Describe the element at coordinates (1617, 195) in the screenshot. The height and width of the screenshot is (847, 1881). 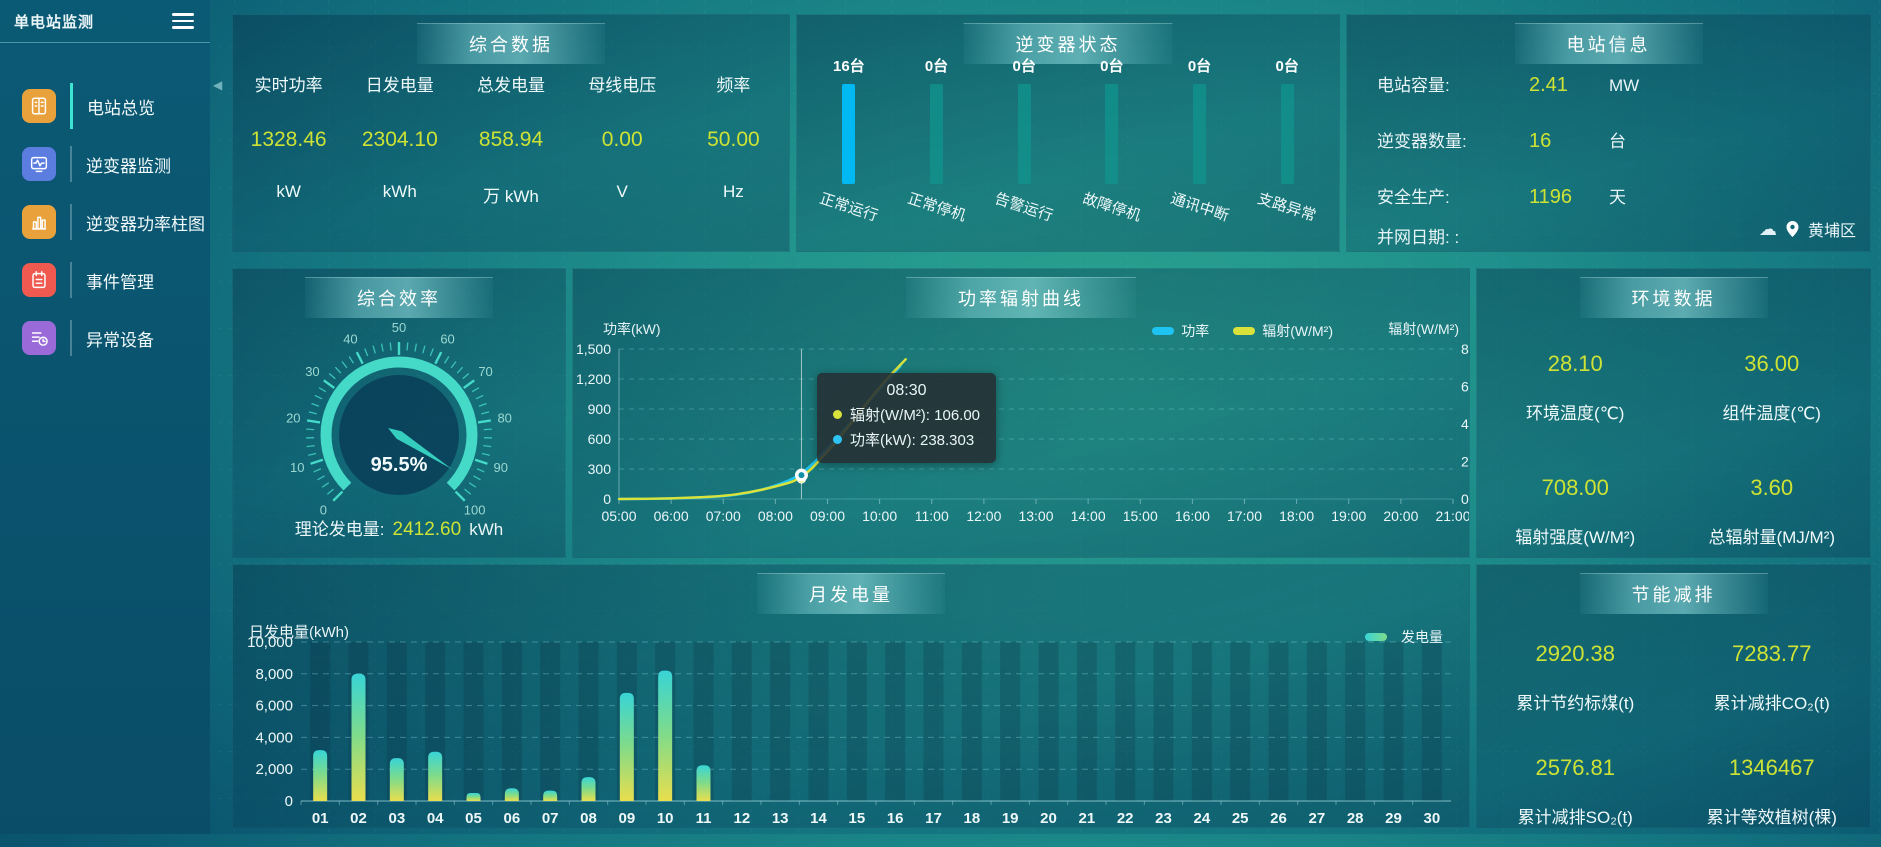
I see `station-info-unit: 天` at that location.